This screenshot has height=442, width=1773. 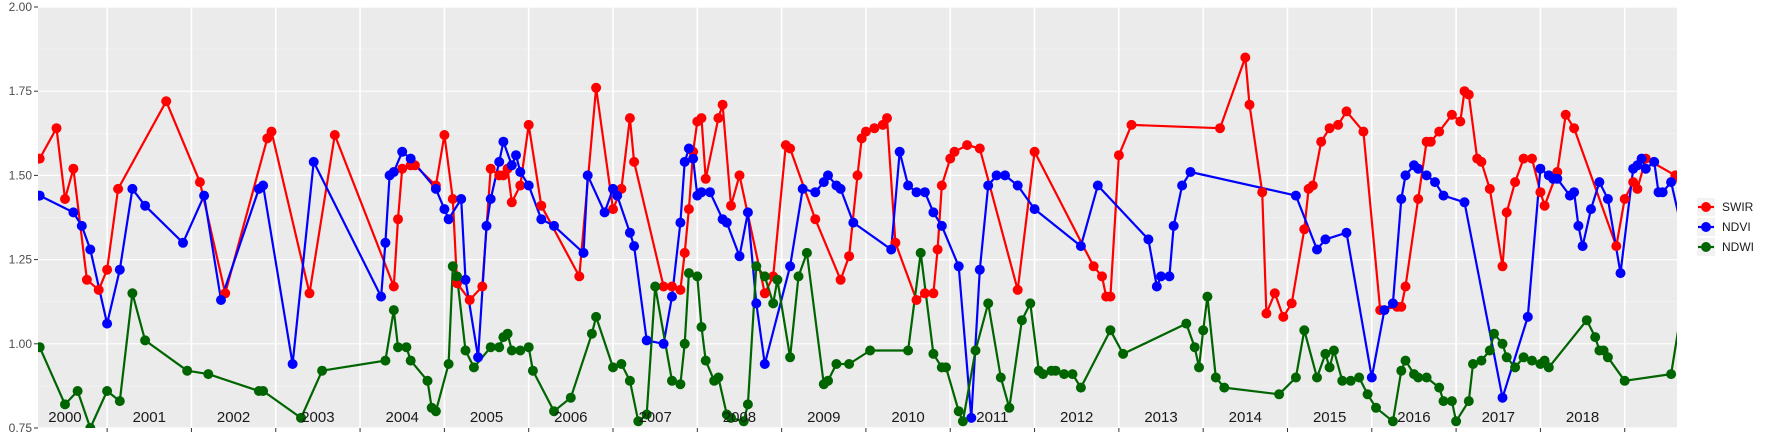 I want to click on year-label-2007: 2007, so click(x=654, y=417).